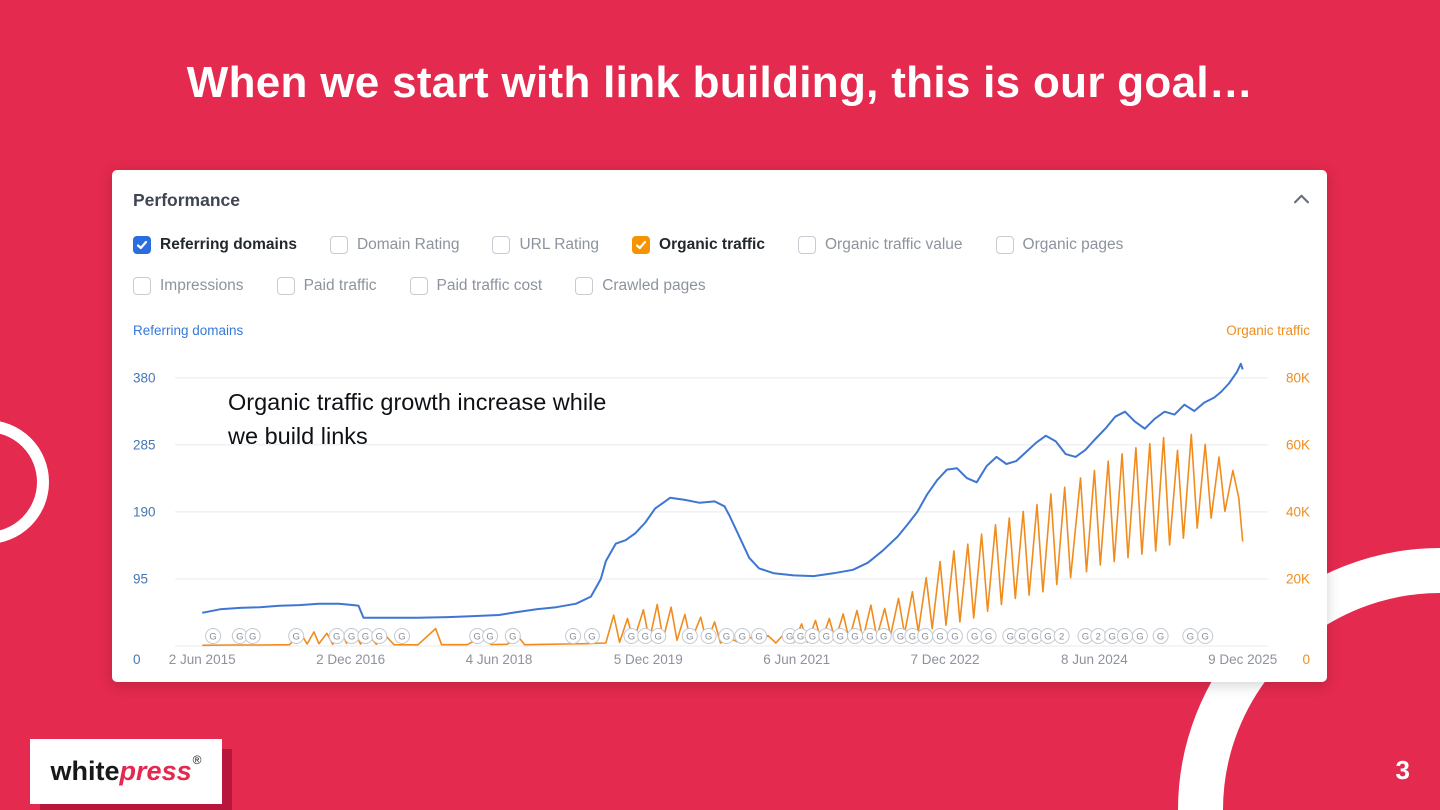  I want to click on checkbox-paid-traffic, so click(285, 286).